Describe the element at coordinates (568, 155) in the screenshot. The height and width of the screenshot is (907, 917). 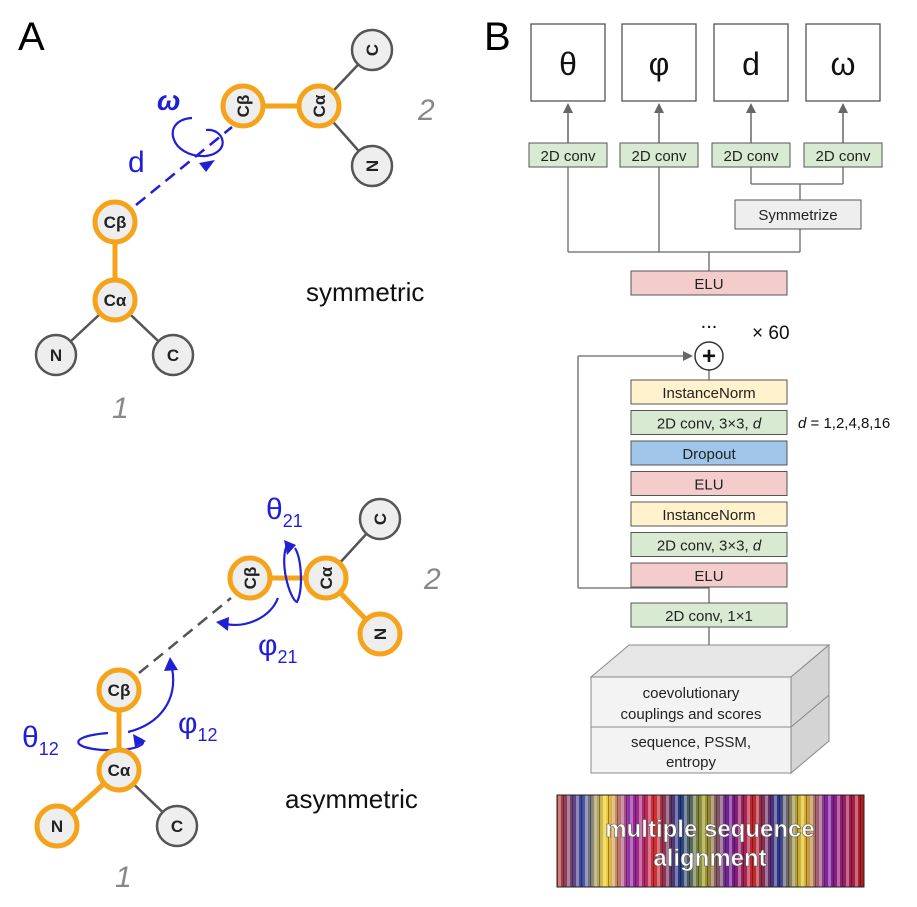
I see `head-conv-theta: 2D conv` at that location.